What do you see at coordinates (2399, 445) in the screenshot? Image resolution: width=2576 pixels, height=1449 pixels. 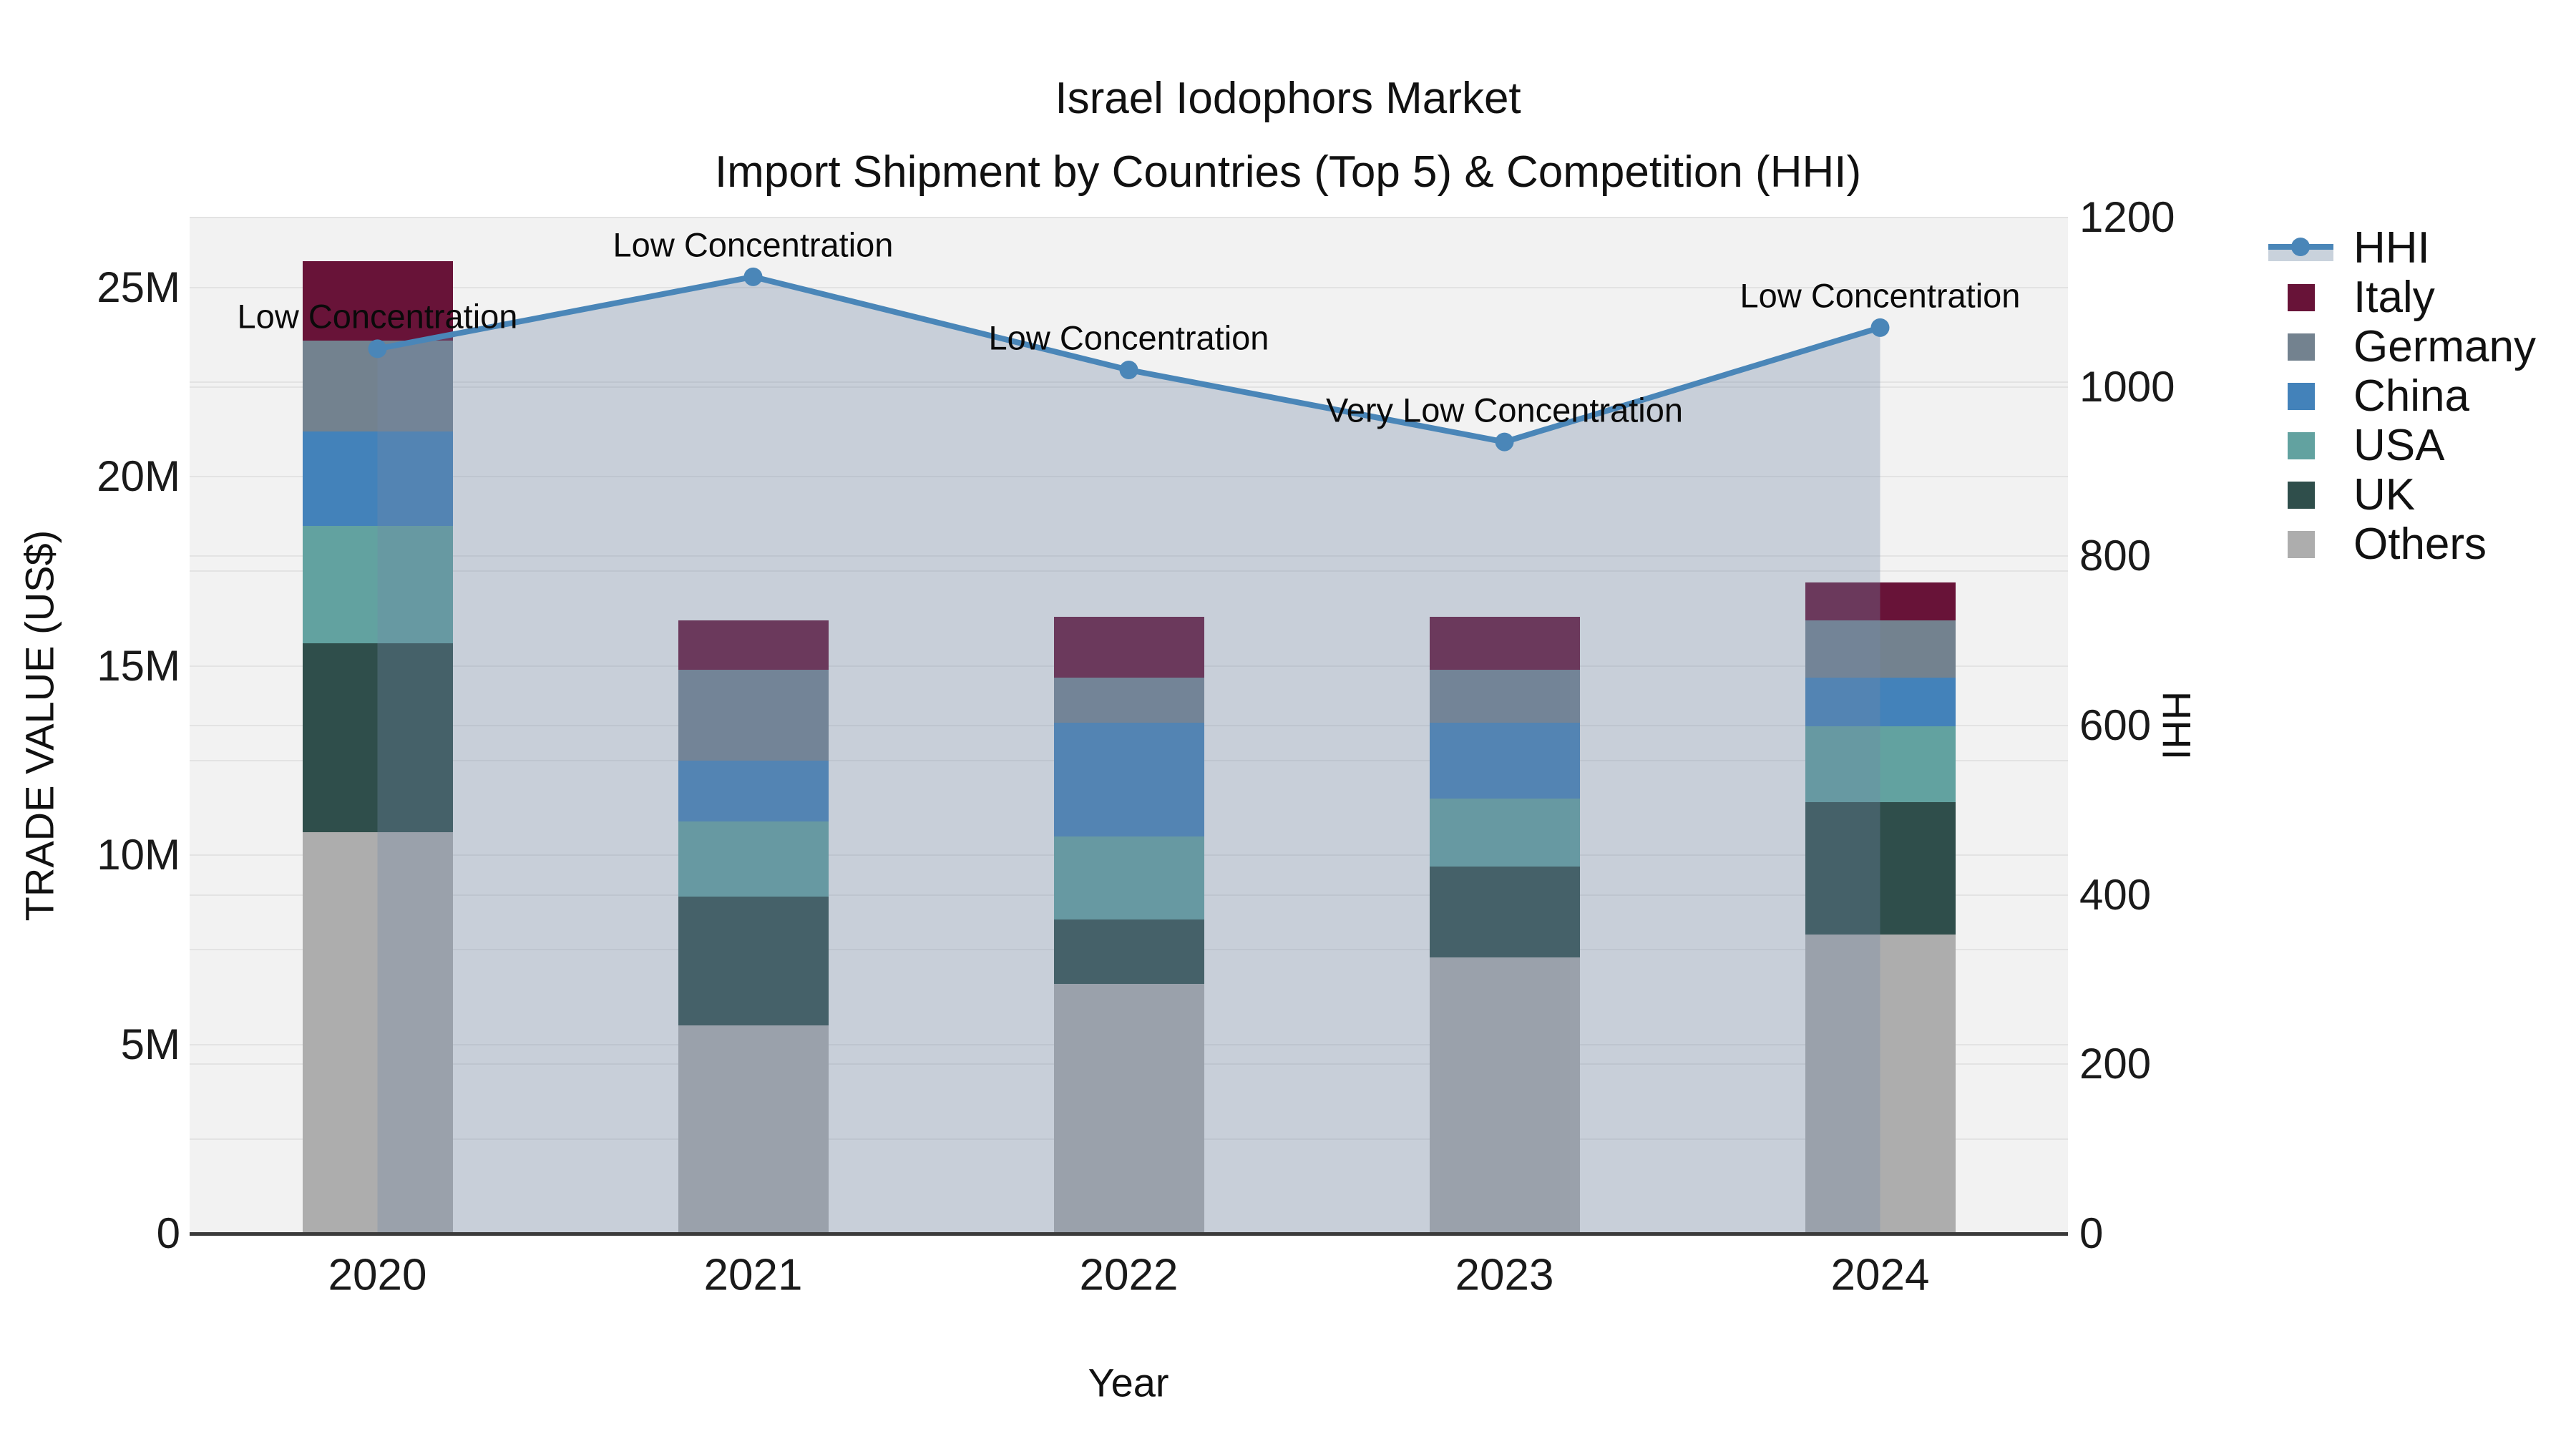 I see `legend-label-usa: USA` at bounding box center [2399, 445].